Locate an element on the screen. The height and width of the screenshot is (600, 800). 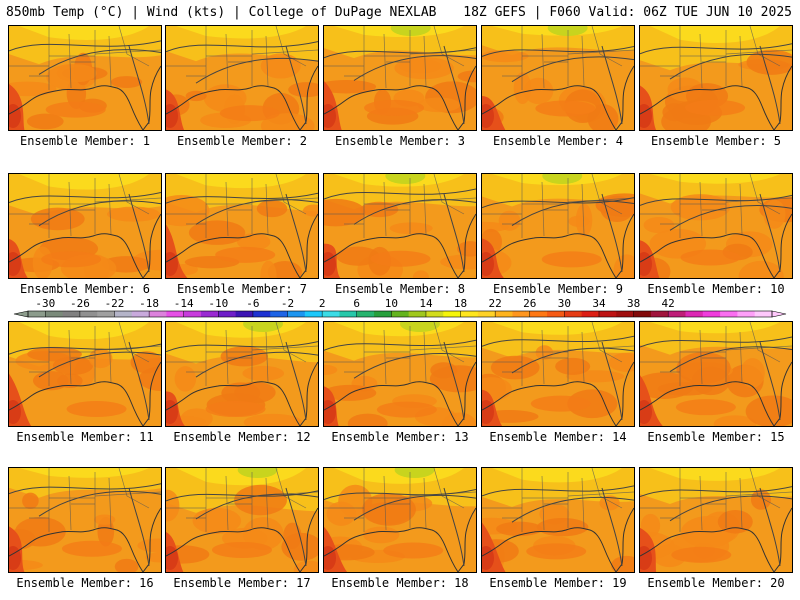
ensemble-member-label: Ensemble Member: 15 is located at coordinates (716, 437).